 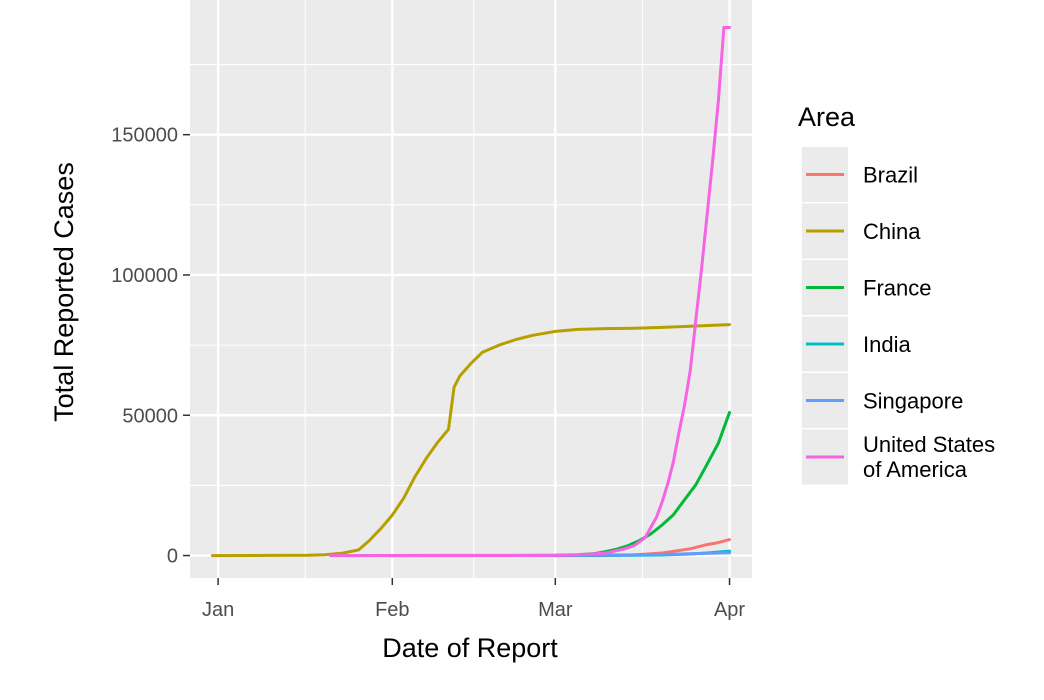 I want to click on legend-label-france: France, so click(x=897, y=288).